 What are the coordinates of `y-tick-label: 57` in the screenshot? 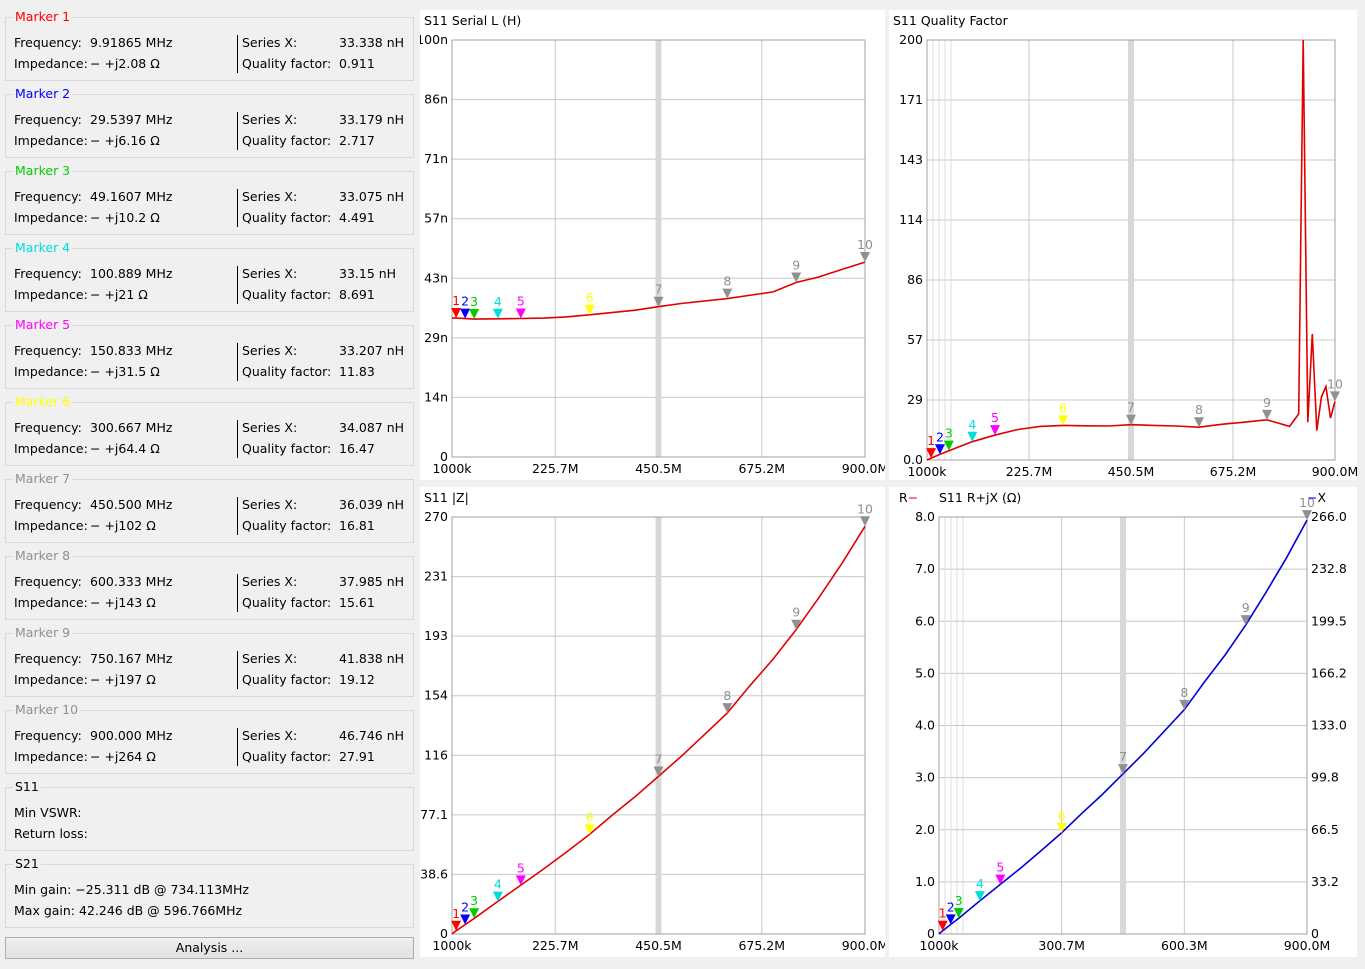 It's located at (915, 339).